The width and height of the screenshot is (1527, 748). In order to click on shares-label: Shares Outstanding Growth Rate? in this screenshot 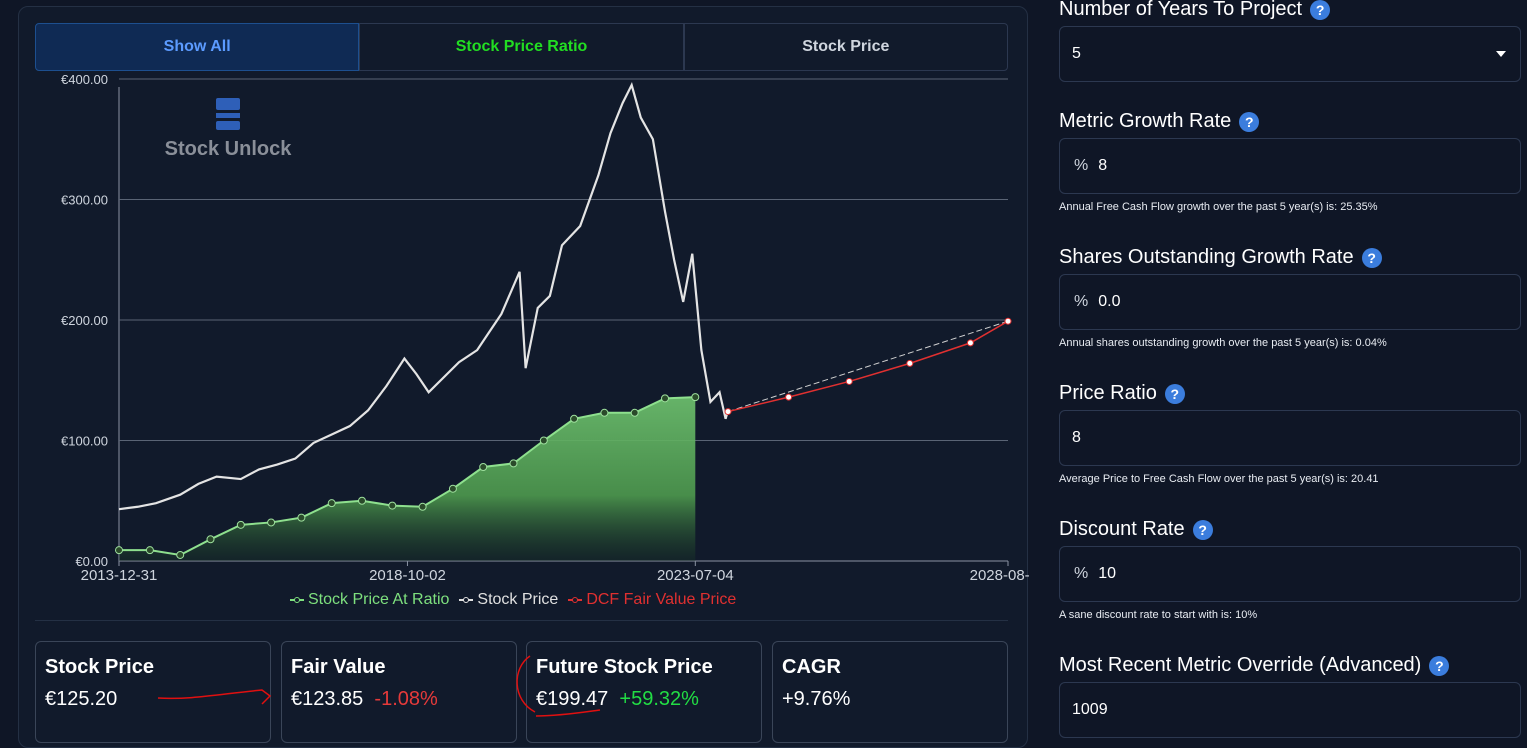, I will do `click(1220, 257)`.